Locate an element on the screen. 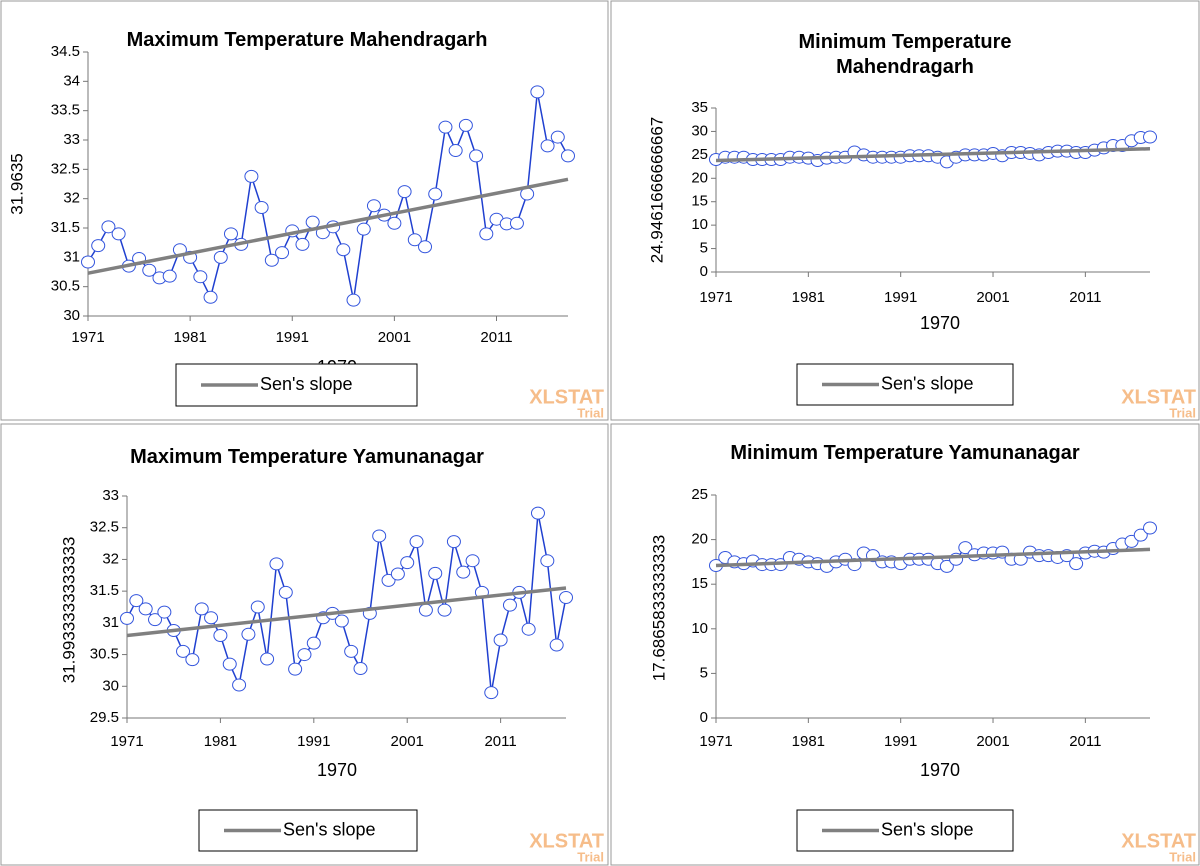 This screenshot has height=866, width=1200. chart-title: Minimum Temperature Mahendragarh is located at coordinates (905, 54).